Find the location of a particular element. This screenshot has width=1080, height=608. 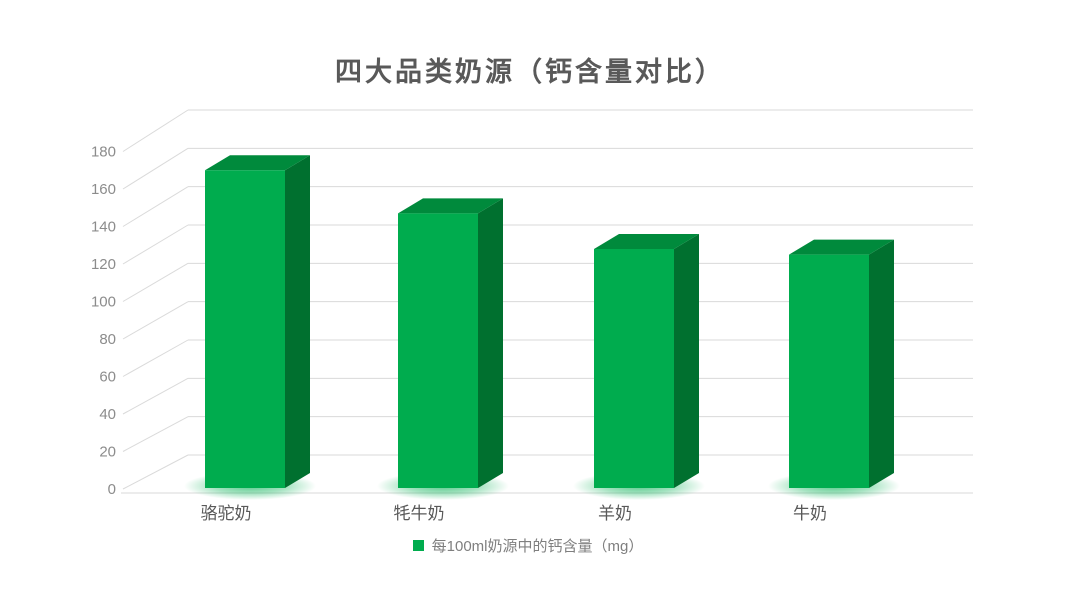

y-axis-label: 100 is located at coordinates (103, 302).